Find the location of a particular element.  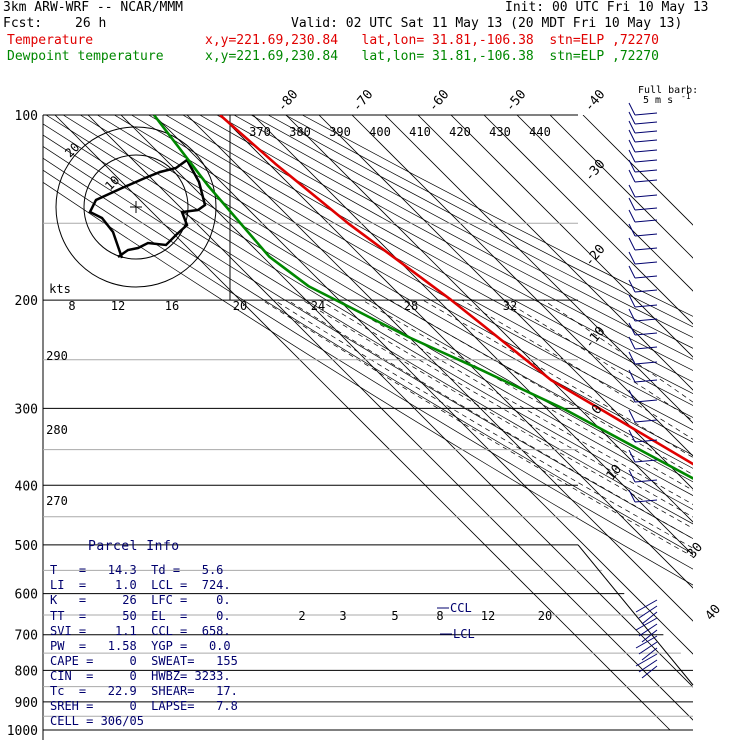

temperature-legend-label: Temperature is located at coordinates (50, 40).